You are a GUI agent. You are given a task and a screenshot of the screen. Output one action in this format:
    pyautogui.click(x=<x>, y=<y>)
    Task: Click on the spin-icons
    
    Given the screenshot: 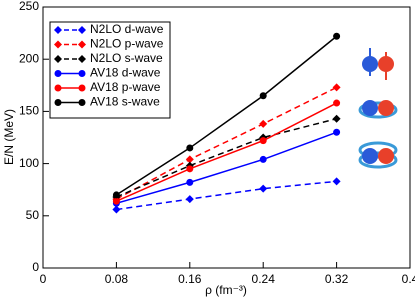 What is the action you would take?
    pyautogui.click(x=378, y=108)
    